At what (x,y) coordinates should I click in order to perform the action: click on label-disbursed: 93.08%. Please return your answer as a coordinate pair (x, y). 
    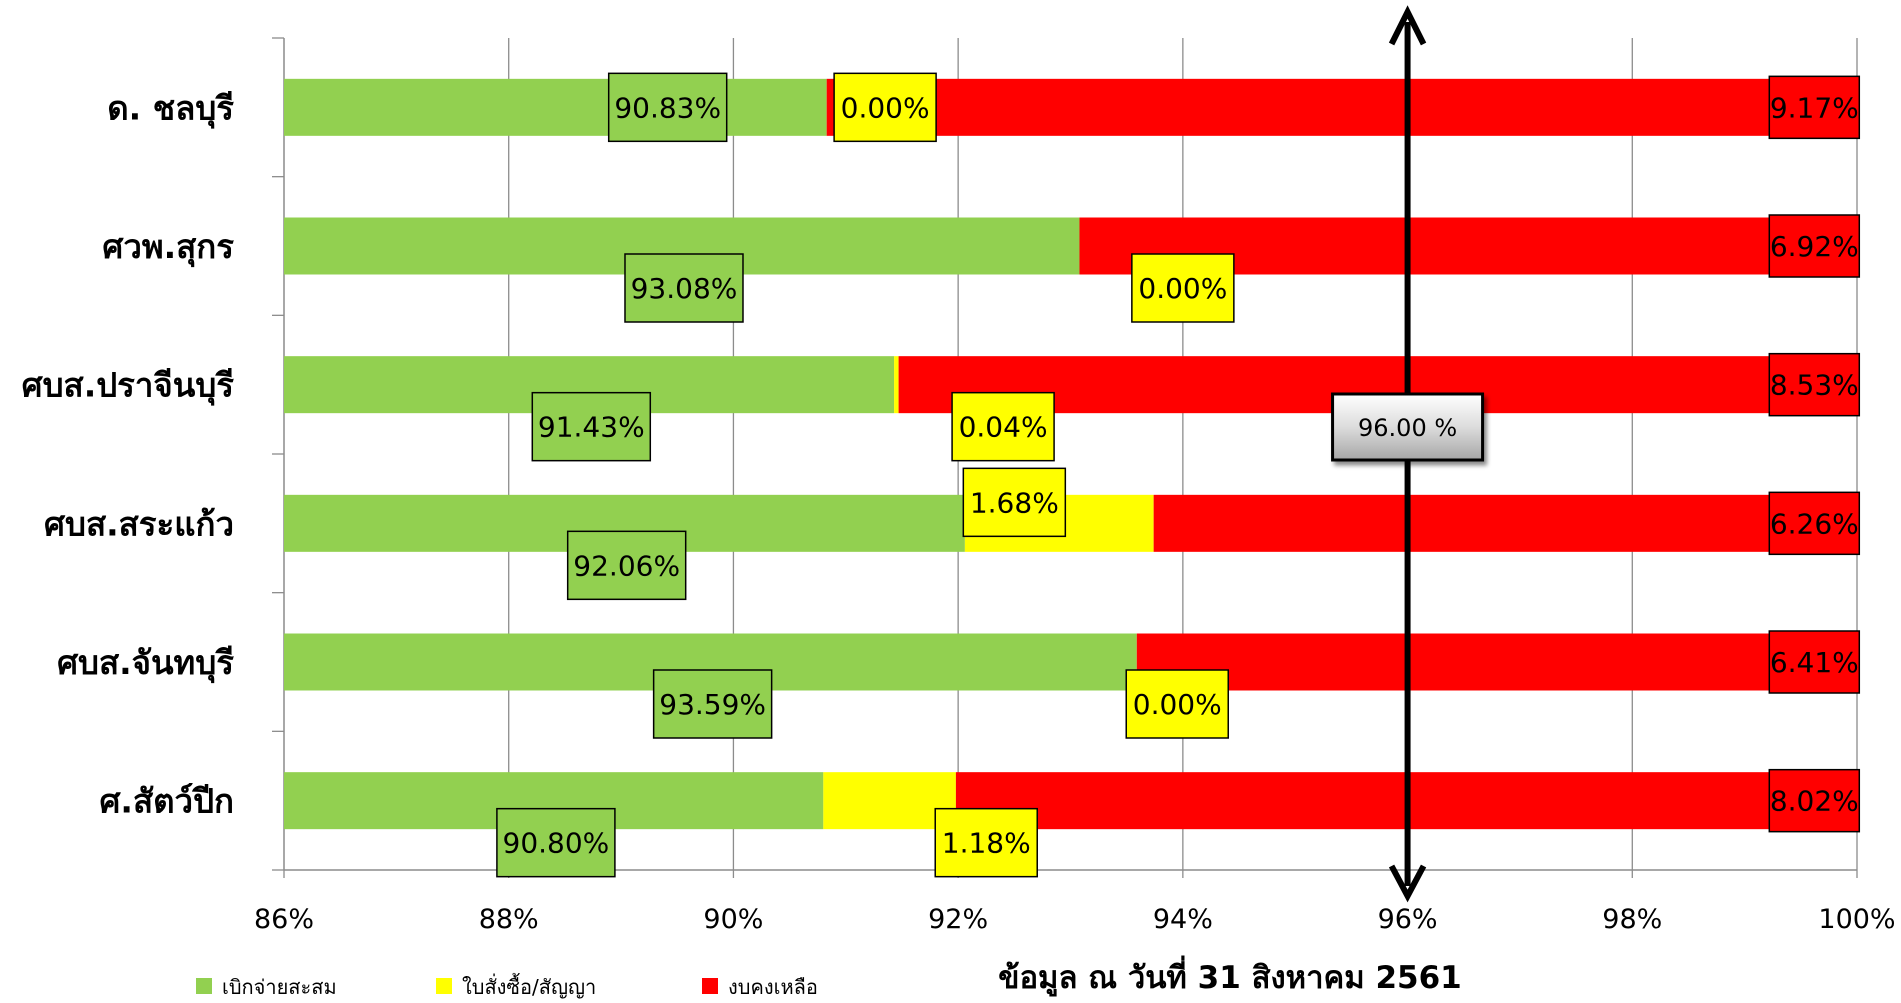
    Looking at the image, I should click on (684, 288).